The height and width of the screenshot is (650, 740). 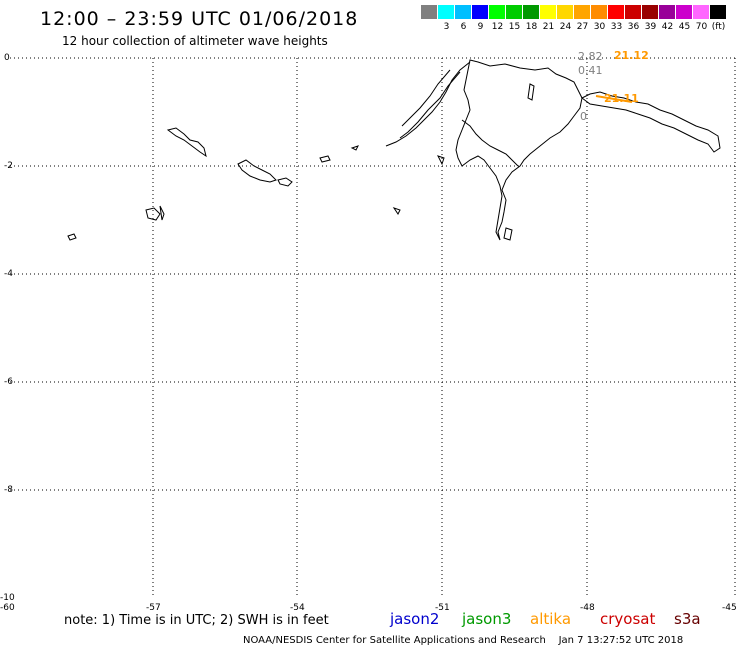 What do you see at coordinates (531, 27) in the screenshot?
I see `scale-label: 18` at bounding box center [531, 27].